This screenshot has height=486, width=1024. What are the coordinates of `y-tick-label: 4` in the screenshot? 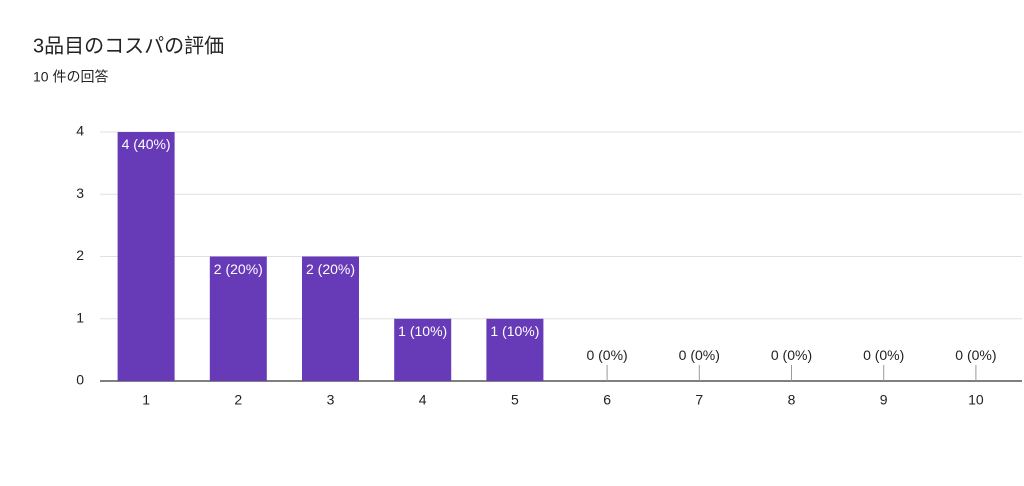 It's located at (80, 131).